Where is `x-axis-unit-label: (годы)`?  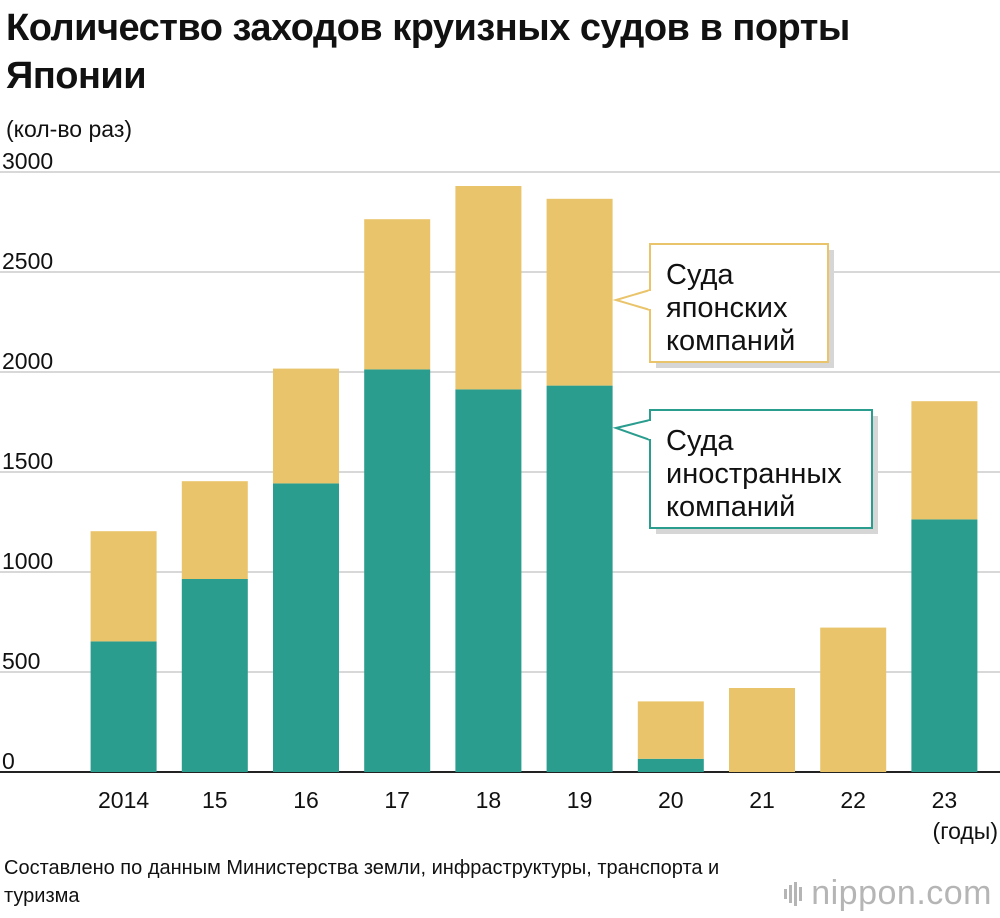 x-axis-unit-label: (годы) is located at coordinates (965, 831).